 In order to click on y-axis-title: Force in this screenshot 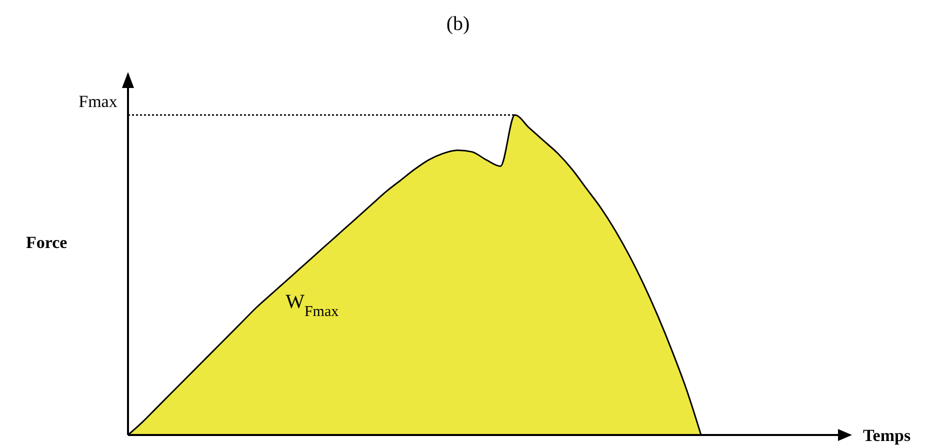, I will do `click(47, 242)`.